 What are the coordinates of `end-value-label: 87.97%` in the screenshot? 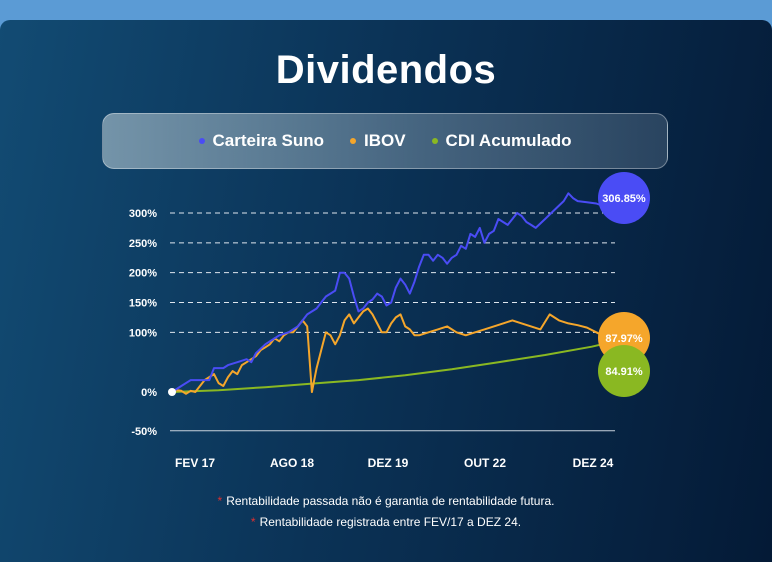 It's located at (624, 339).